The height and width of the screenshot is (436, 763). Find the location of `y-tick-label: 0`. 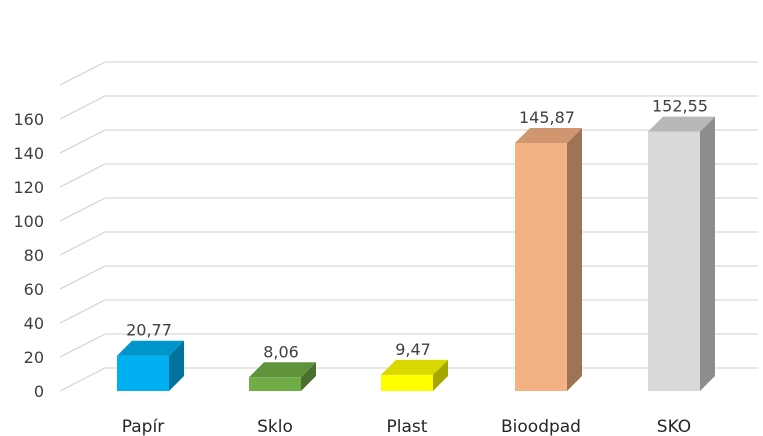

y-tick-label: 0 is located at coordinates (39, 391).